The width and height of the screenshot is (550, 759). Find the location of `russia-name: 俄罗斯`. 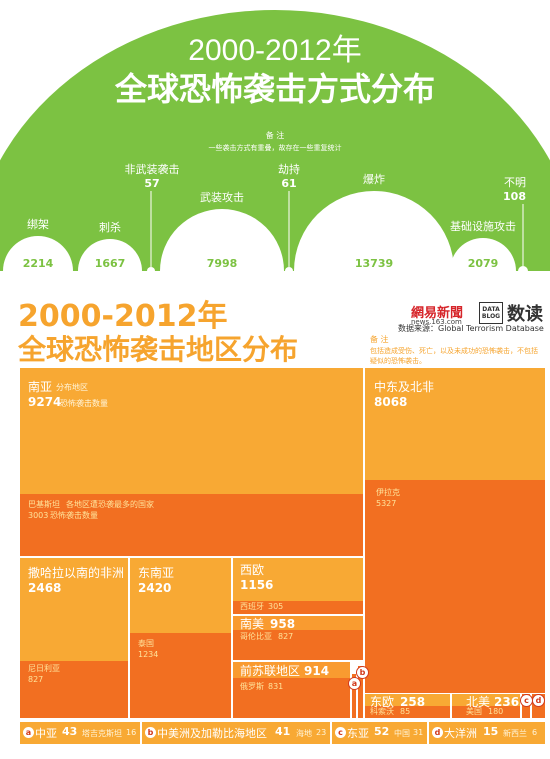

russia-name: 俄罗斯 is located at coordinates (252, 686).